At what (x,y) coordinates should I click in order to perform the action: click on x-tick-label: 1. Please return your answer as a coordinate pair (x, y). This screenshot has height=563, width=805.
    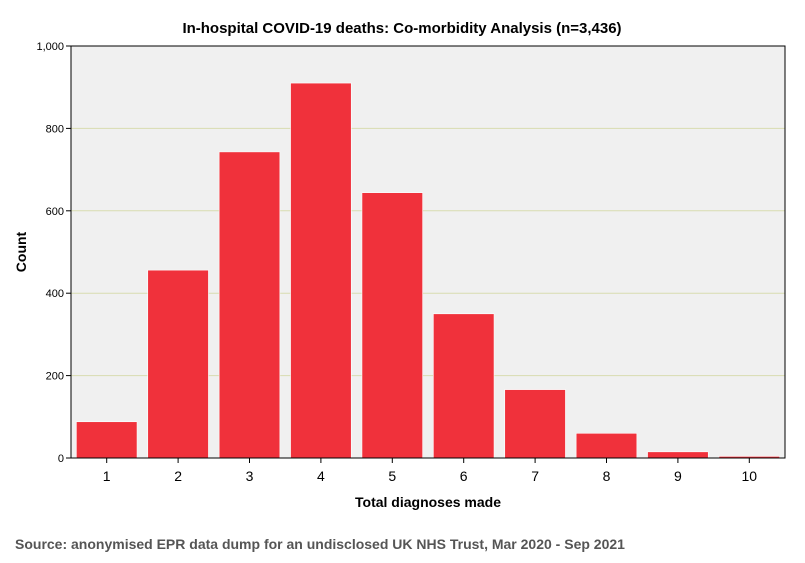
    Looking at the image, I should click on (107, 476).